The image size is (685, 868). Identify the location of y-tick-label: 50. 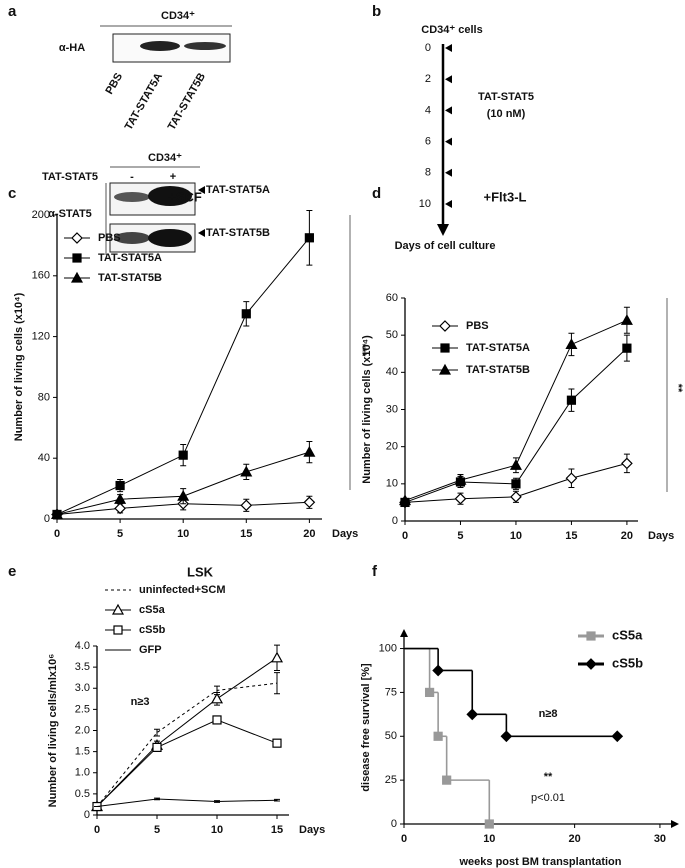
(392, 335).